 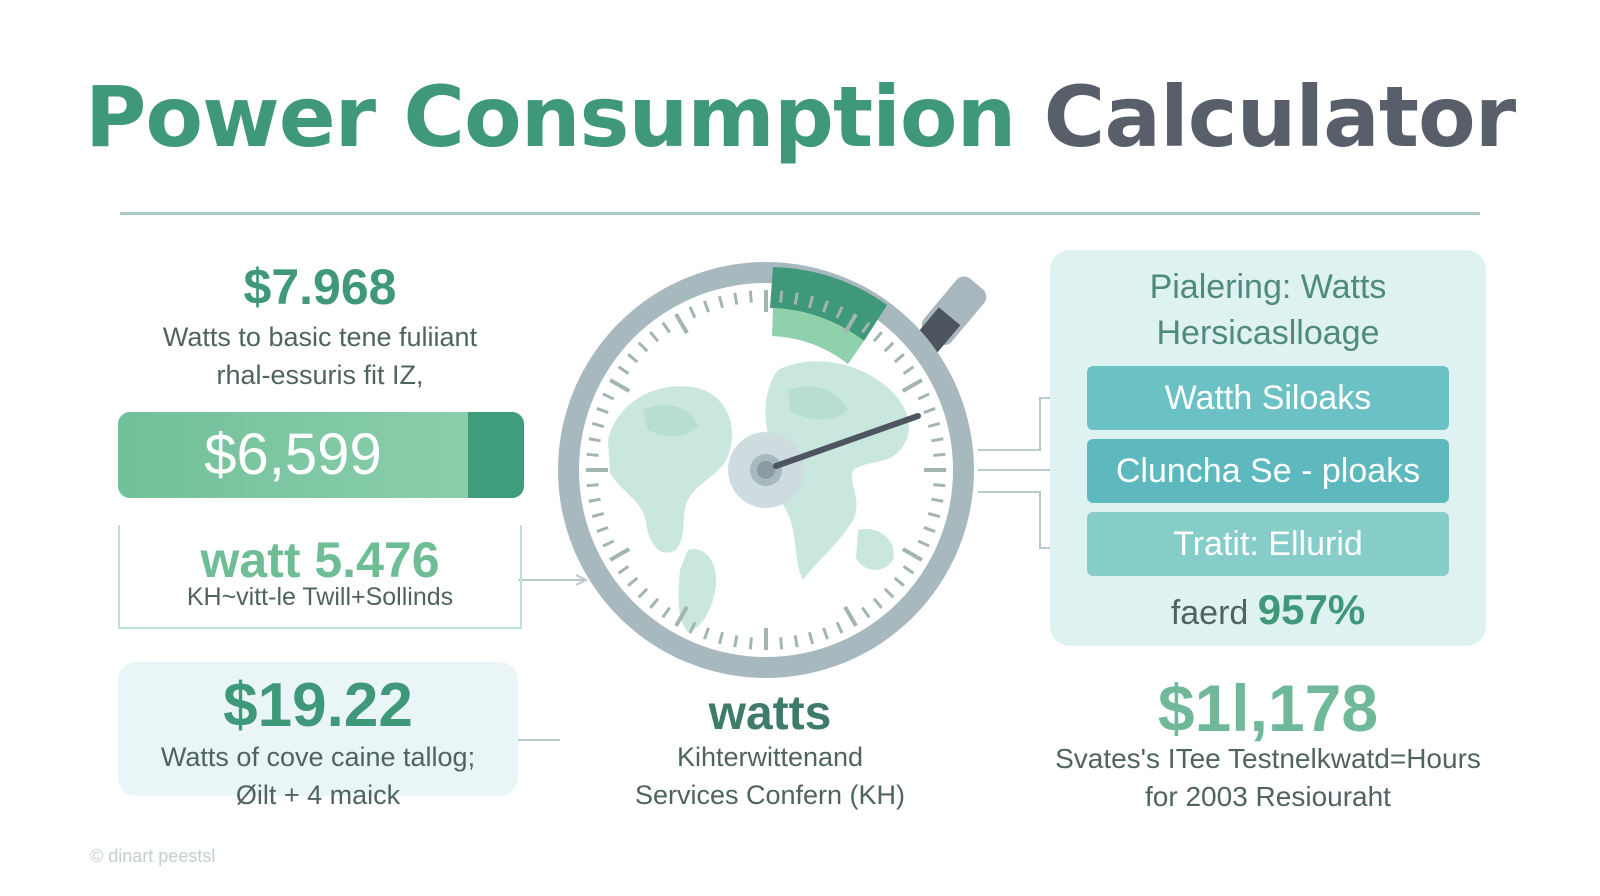 What do you see at coordinates (153, 856) in the screenshot?
I see `footer-credit: © dinart peestsl` at bounding box center [153, 856].